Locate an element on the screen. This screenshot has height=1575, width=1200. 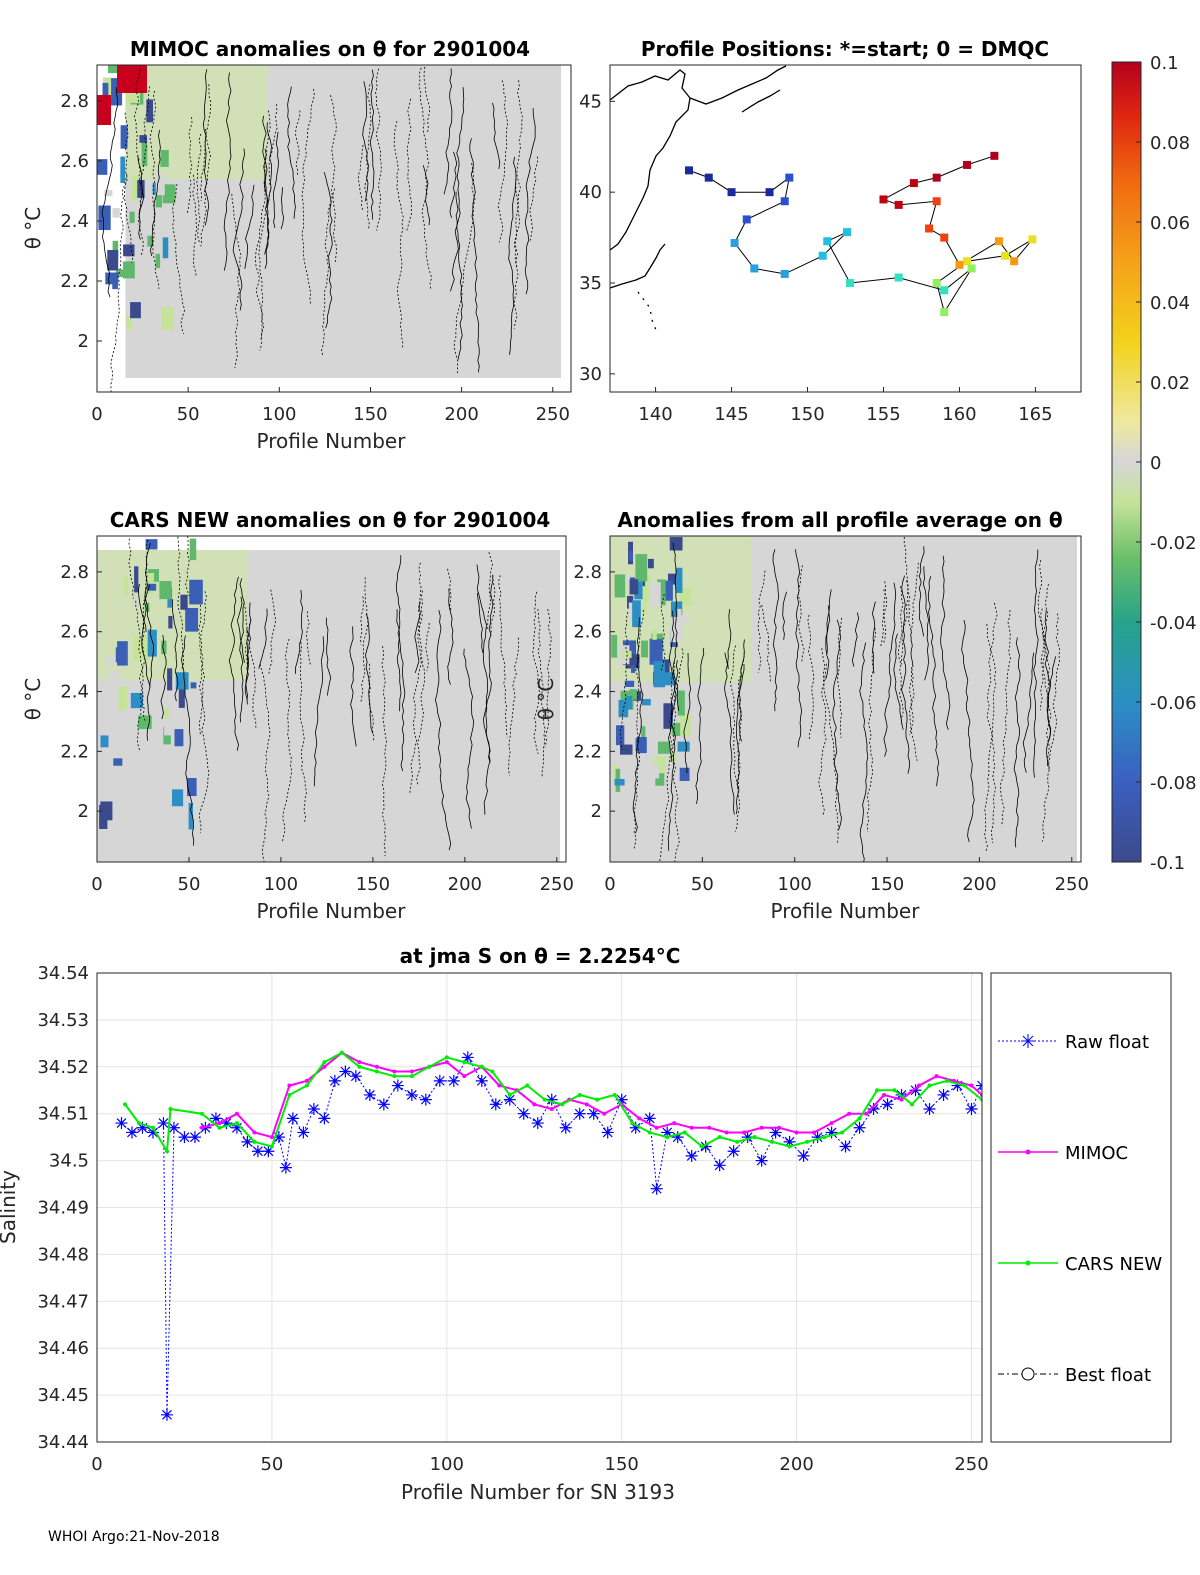
cars-xtick-label: 50 is located at coordinates (189, 884).